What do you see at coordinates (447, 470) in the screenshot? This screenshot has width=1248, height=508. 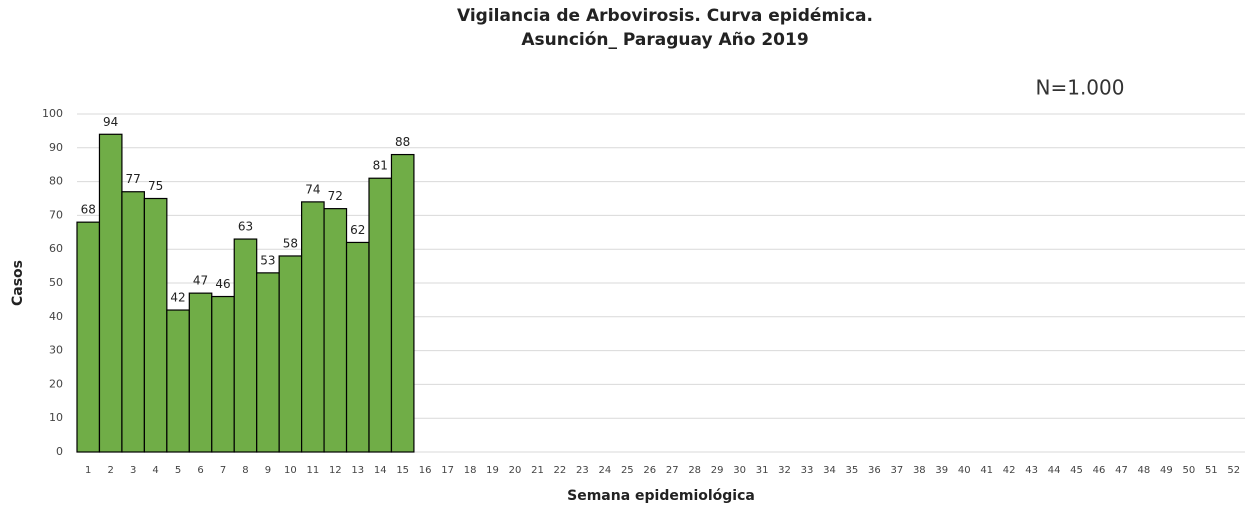 I see `x-tick-label: 17` at bounding box center [447, 470].